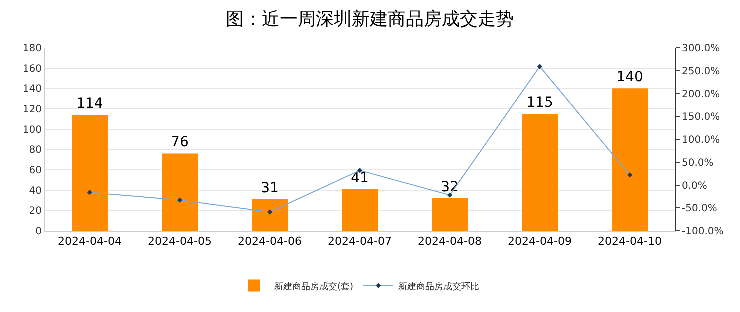 Image resolution: width=740 pixels, height=312 pixels. What do you see at coordinates (90, 104) in the screenshot?
I see `data-label: 114` at bounding box center [90, 104].